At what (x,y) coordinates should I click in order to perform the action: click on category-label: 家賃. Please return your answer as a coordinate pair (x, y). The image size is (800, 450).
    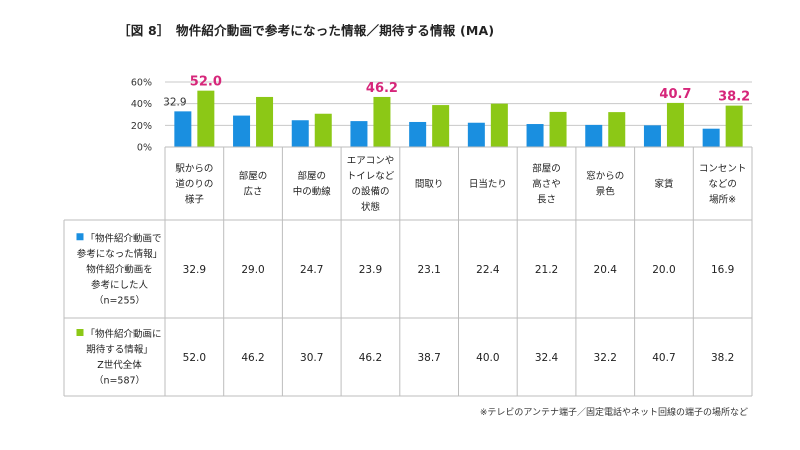
    Looking at the image, I should click on (663, 184).